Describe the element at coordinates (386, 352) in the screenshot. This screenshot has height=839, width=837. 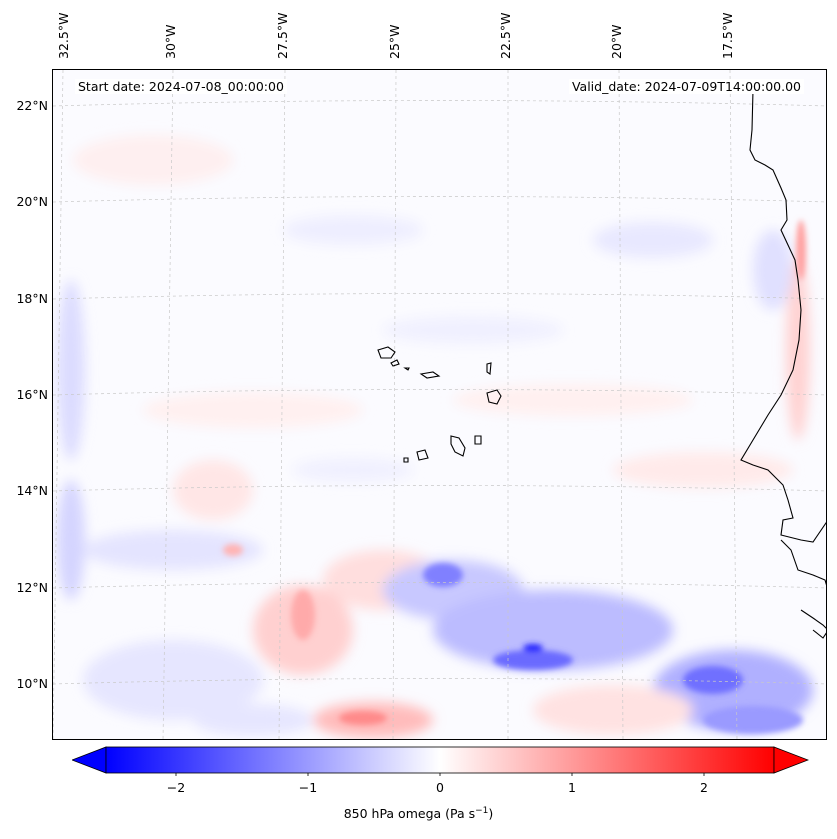
I see `island-santo-antao` at that location.